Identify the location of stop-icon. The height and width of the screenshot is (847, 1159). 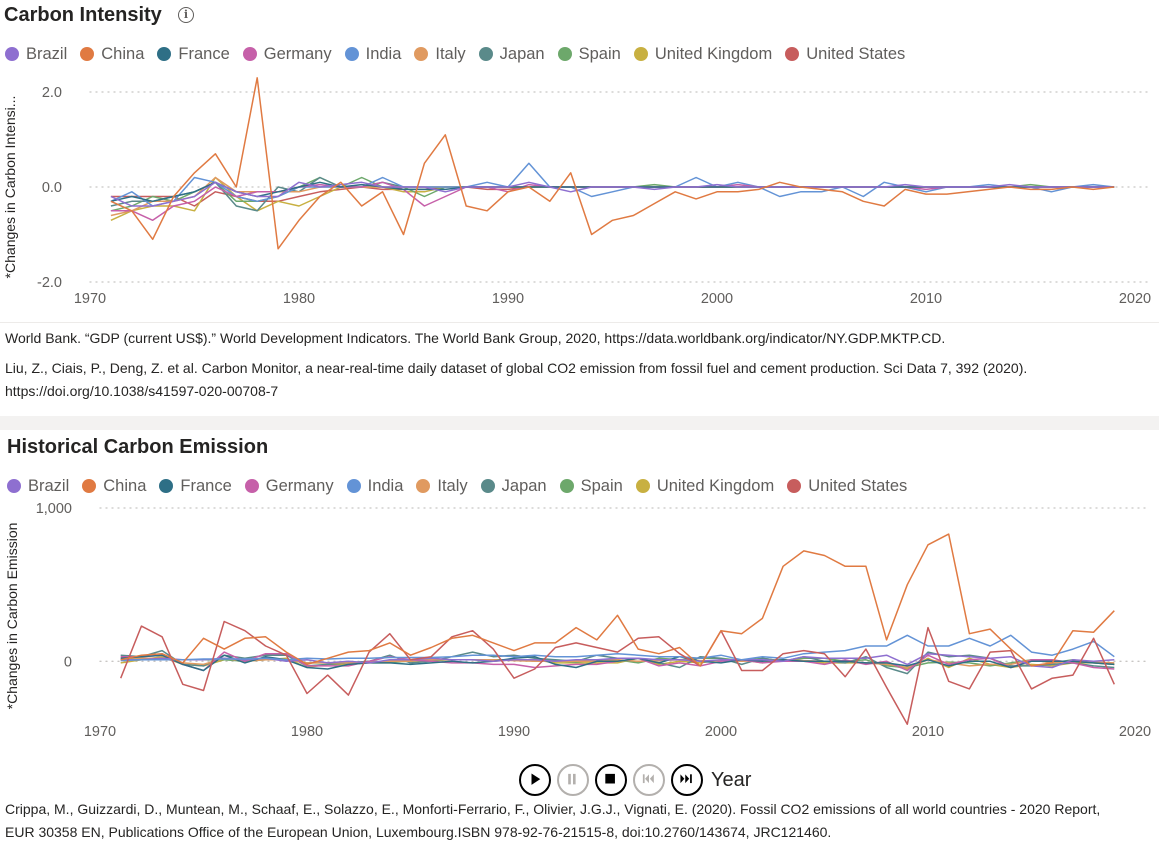
(610, 778).